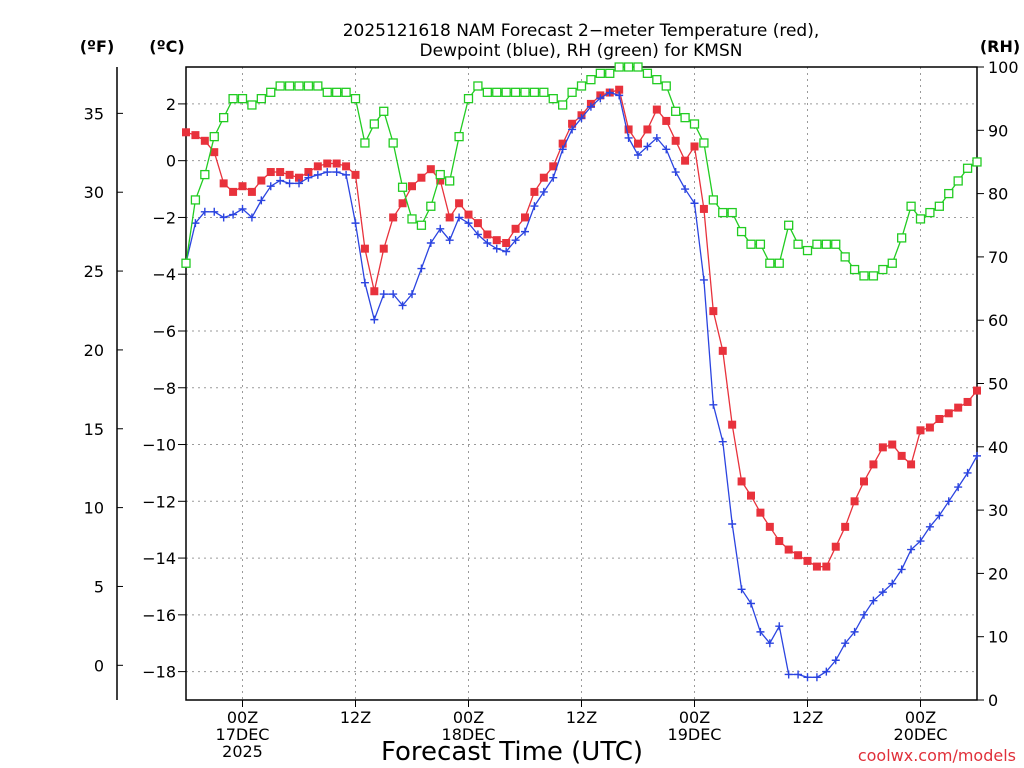 The image size is (1024, 768). I want to click on rh-tick-label: 100, so click(1003, 67).